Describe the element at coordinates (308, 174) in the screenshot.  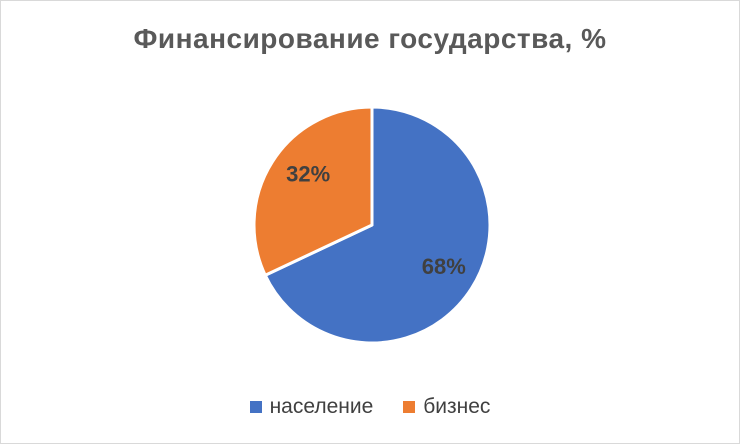
I see `data-label-2: 32%` at that location.